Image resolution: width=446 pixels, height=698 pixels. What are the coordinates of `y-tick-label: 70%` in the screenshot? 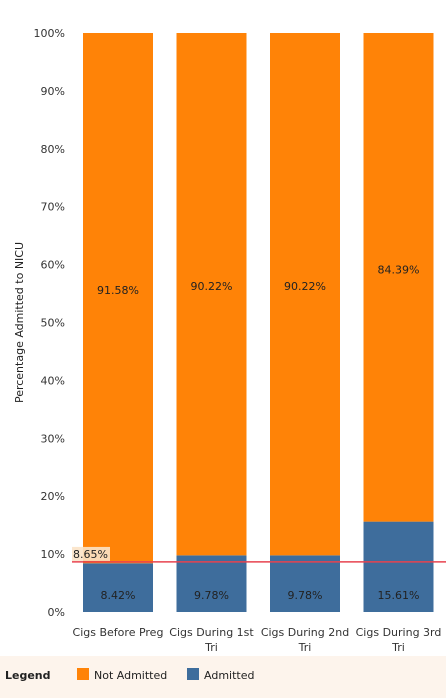 It's located at (53, 207).